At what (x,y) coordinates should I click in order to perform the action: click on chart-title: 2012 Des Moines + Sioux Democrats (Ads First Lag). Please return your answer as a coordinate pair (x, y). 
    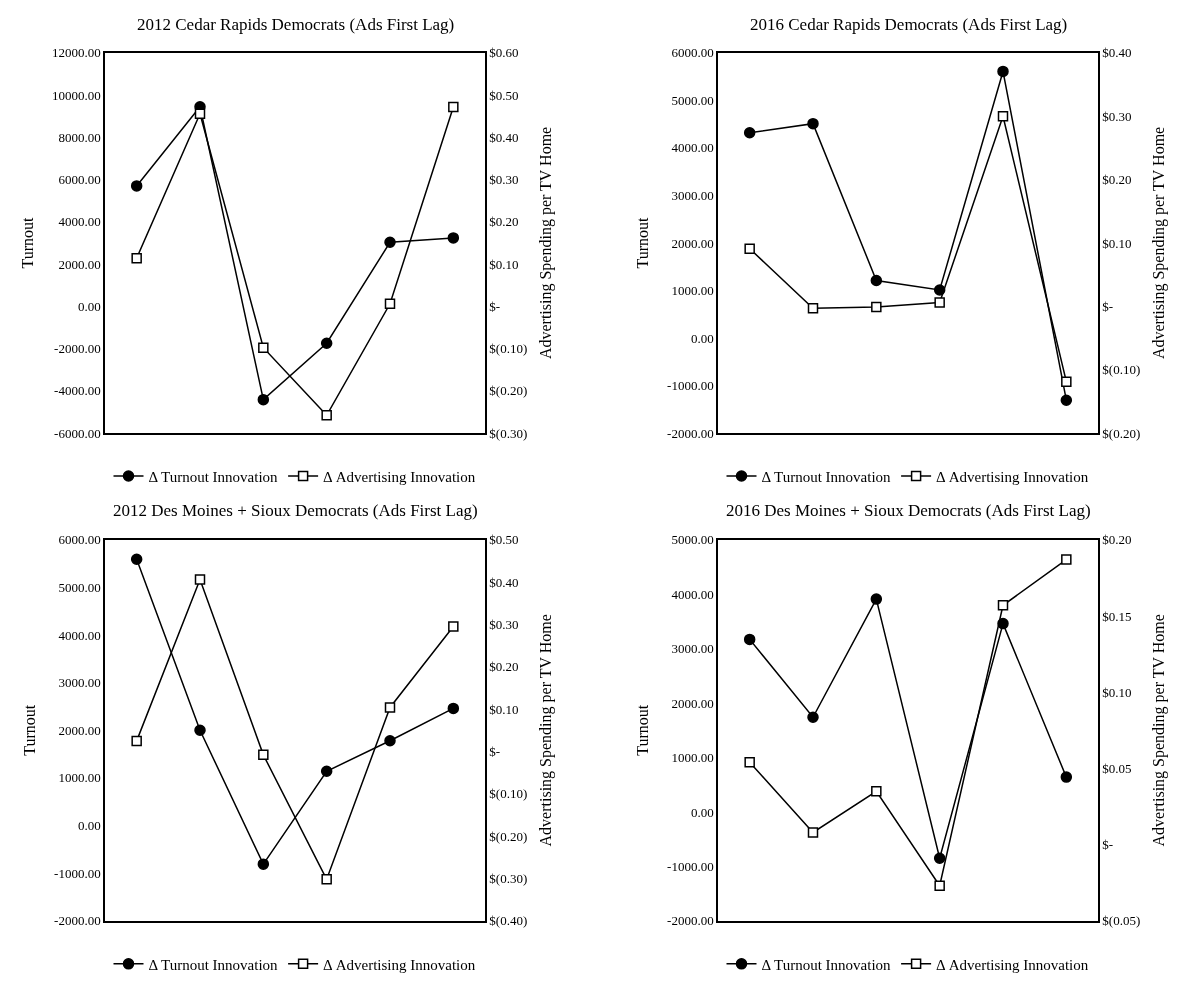
    Looking at the image, I should click on (295, 510).